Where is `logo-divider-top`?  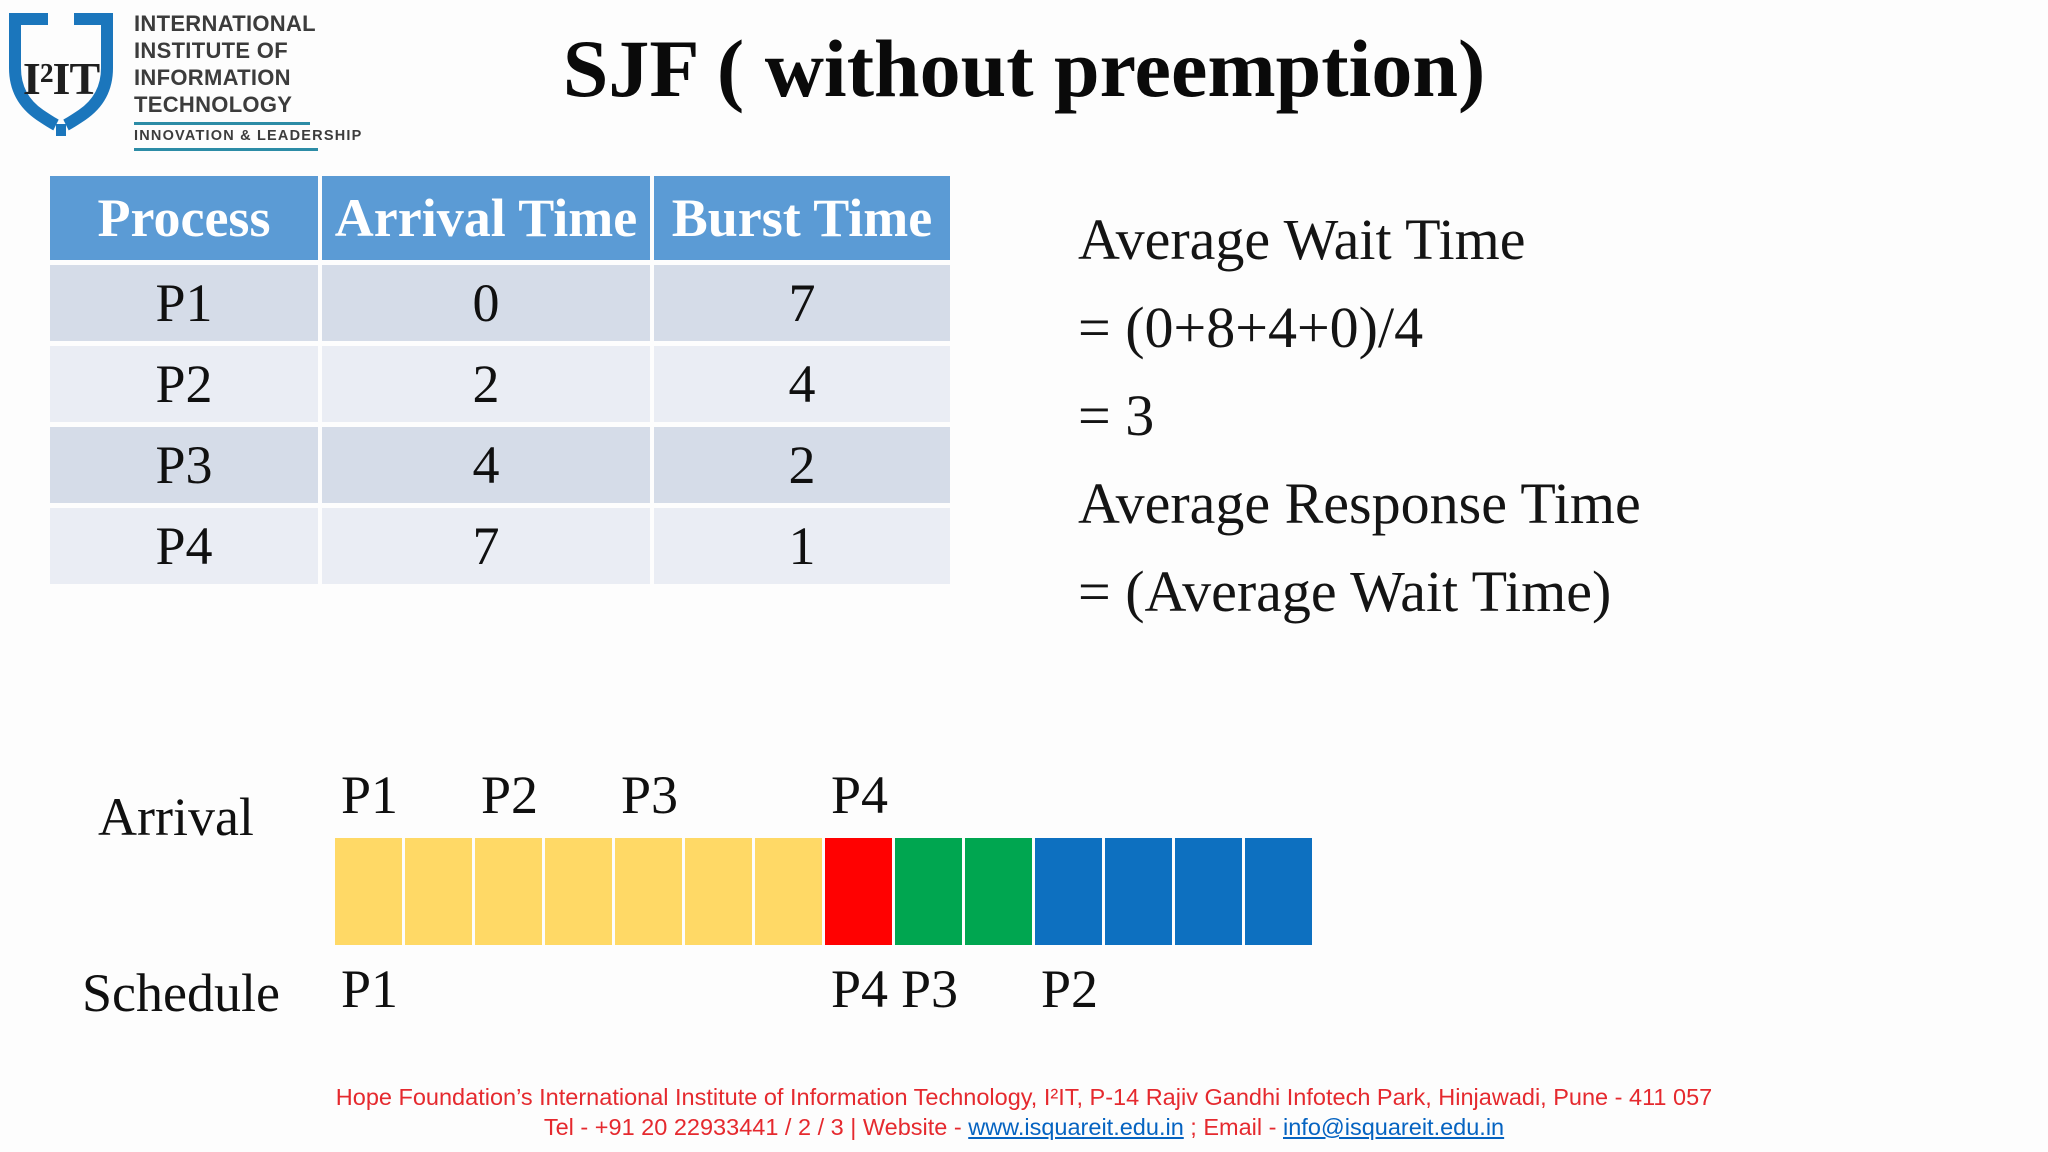
logo-divider-top is located at coordinates (222, 123).